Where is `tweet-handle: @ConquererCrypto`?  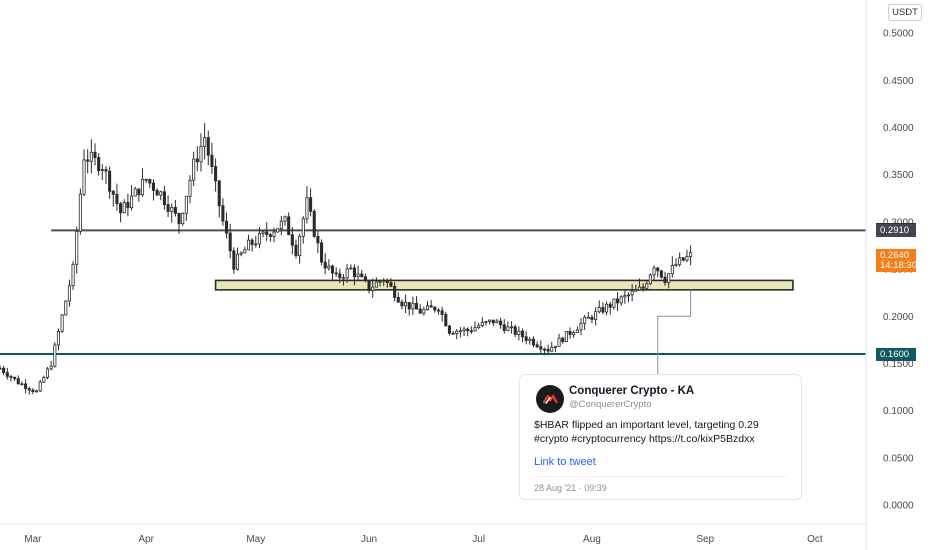
tweet-handle: @ConquererCrypto is located at coordinates (610, 404).